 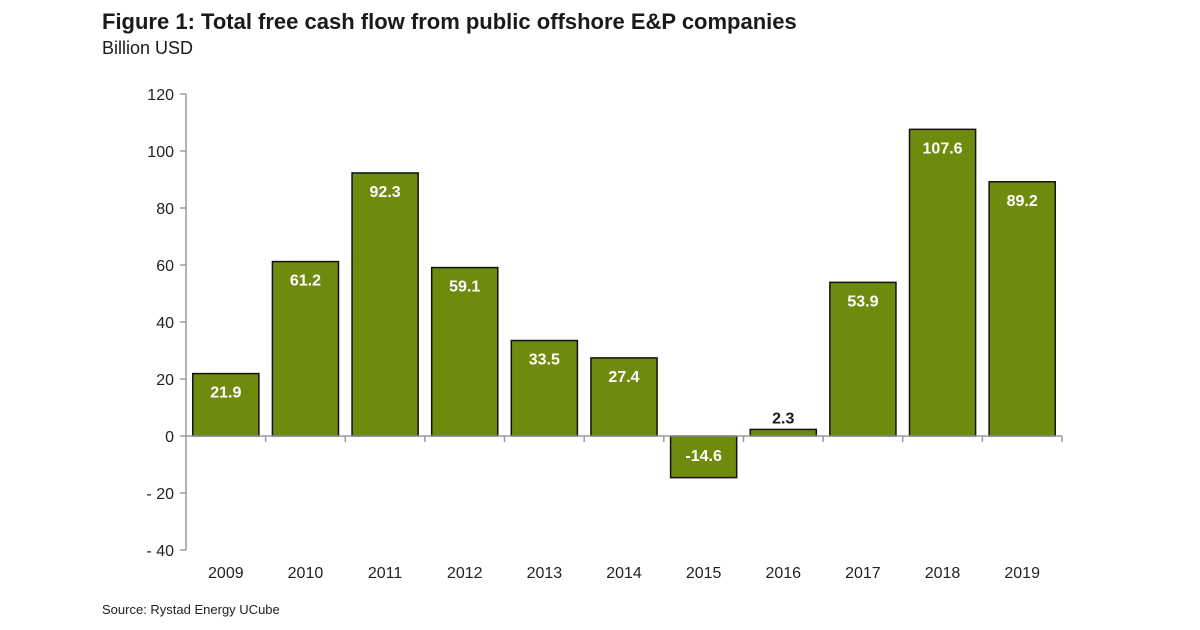 What do you see at coordinates (226, 404) in the screenshot?
I see `bar-2009` at bounding box center [226, 404].